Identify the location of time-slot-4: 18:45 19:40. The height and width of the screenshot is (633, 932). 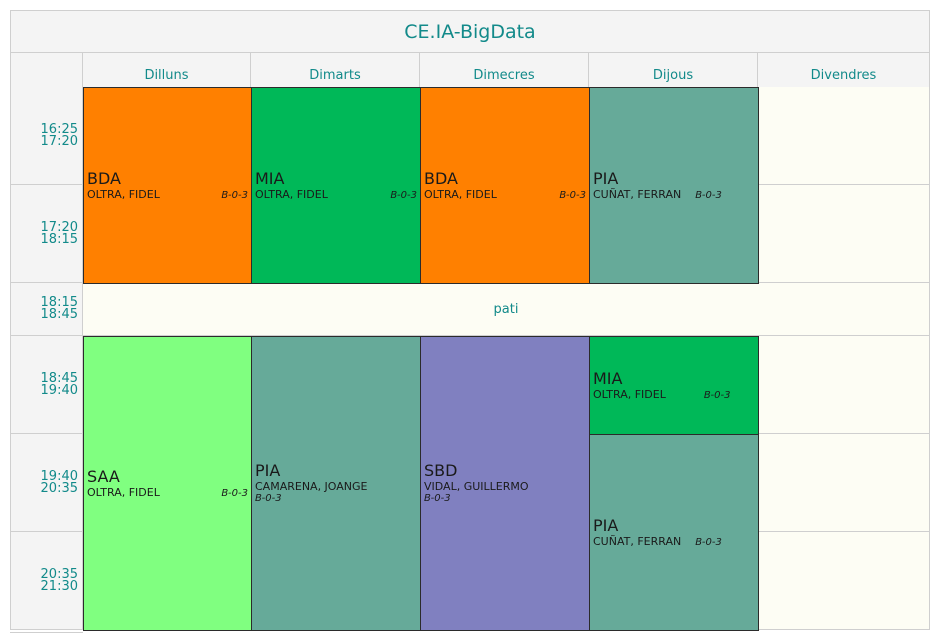
(46, 385).